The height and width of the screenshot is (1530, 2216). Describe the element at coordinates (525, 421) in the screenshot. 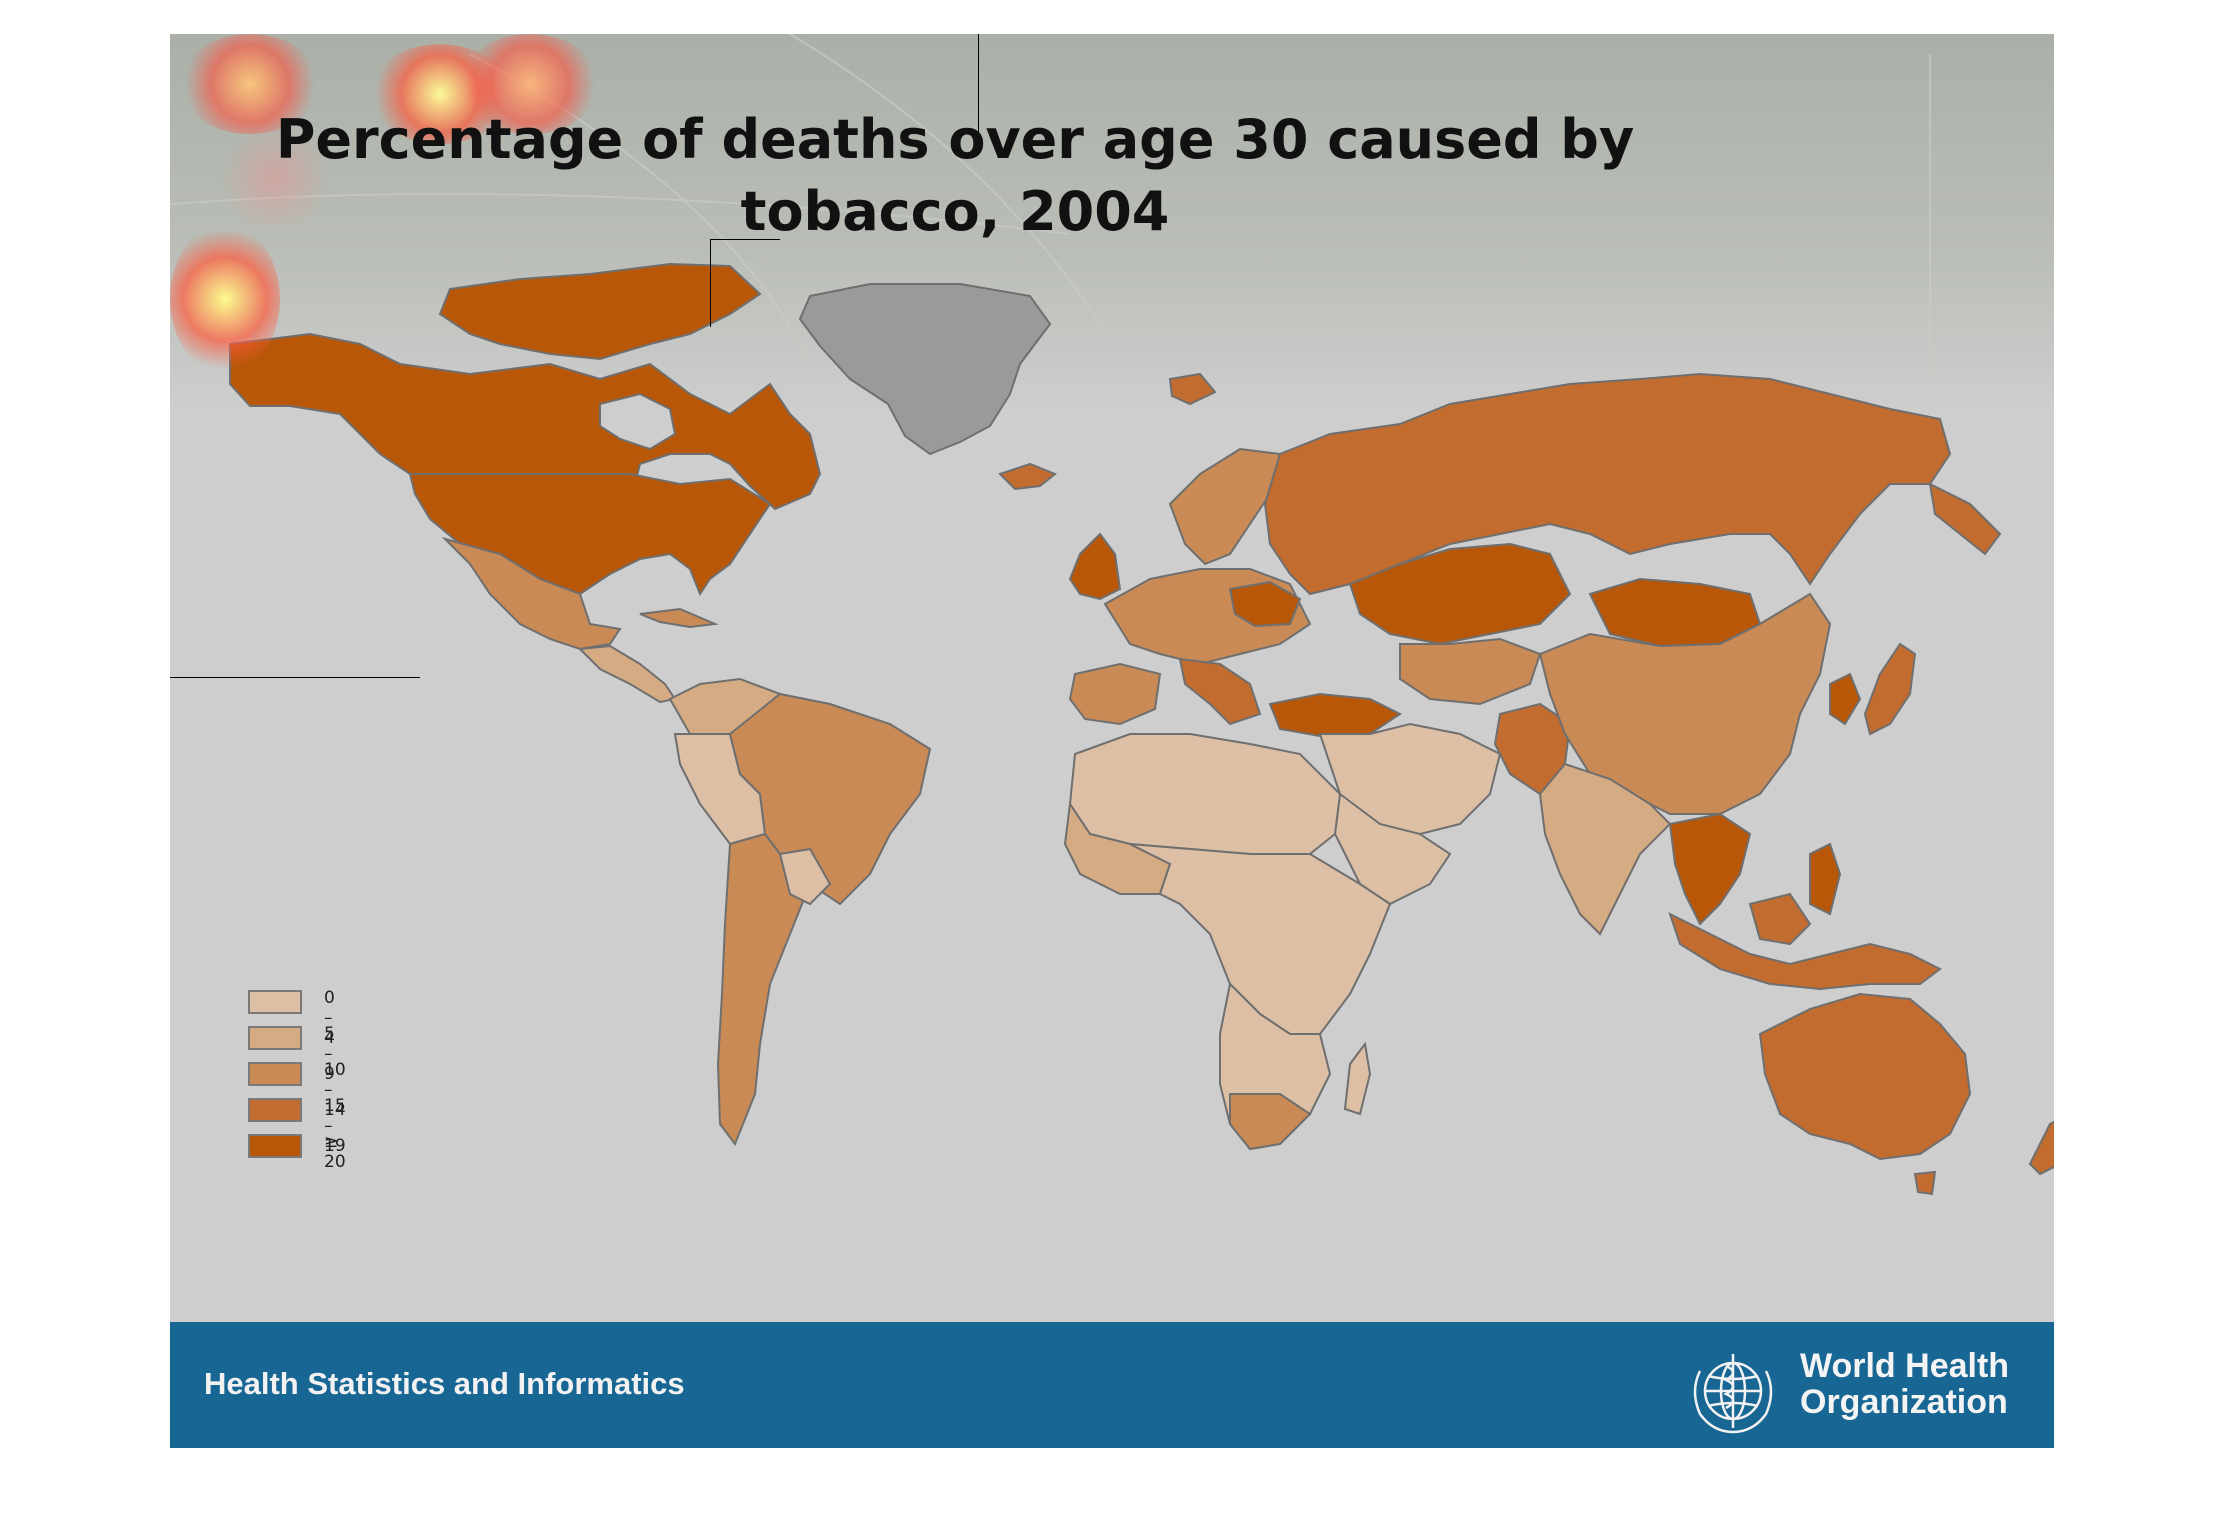

I see `country-canada-alaska` at that location.